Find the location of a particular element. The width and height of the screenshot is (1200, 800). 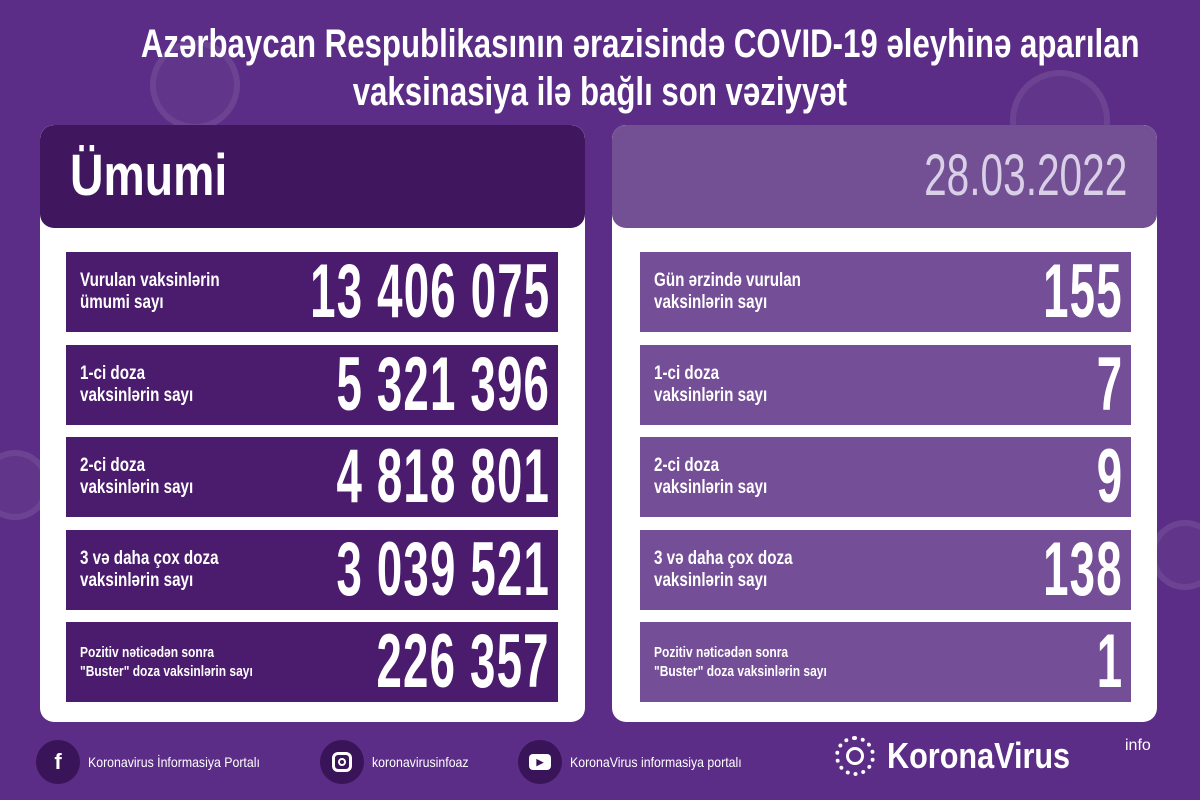

stat-value: 226 357 is located at coordinates (463, 661).